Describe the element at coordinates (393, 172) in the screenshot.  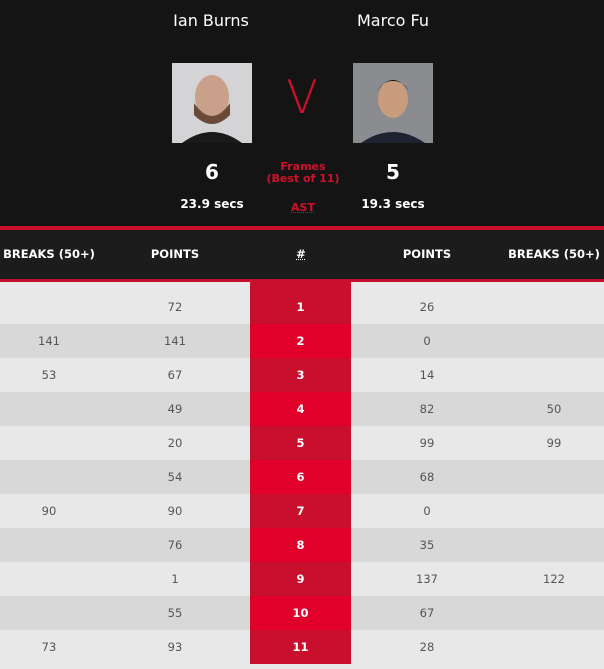
I see `player2-frames: 5` at that location.